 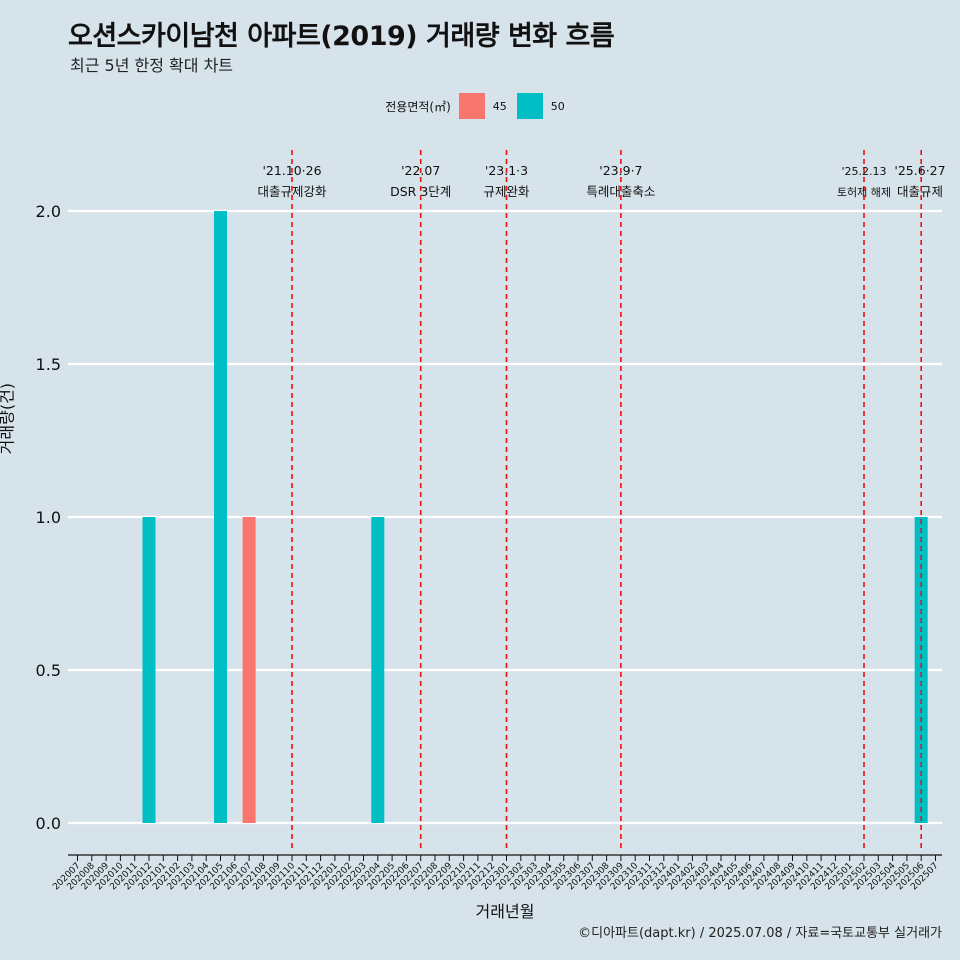 I want to click on y-tick-label: 0.0, so click(x=48, y=823).